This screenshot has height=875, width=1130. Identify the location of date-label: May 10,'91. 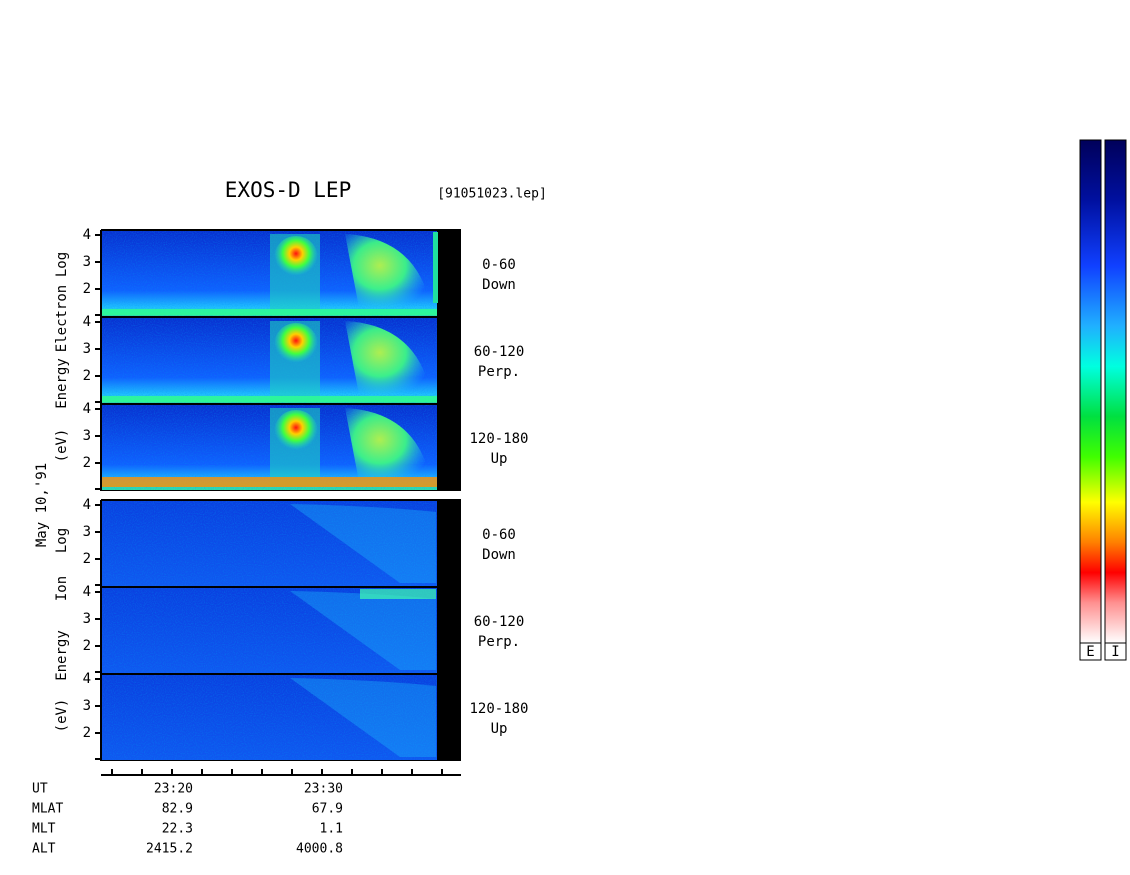
(42, 505).